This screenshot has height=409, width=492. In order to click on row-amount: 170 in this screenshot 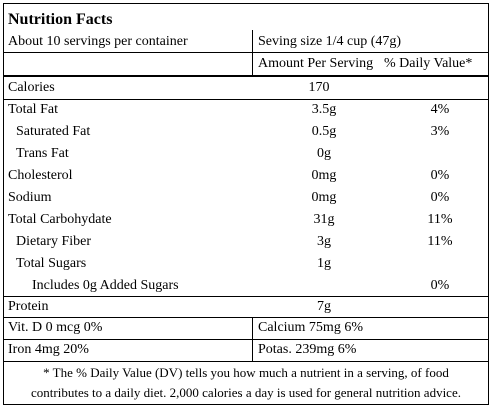, I will do `click(319, 87)`.